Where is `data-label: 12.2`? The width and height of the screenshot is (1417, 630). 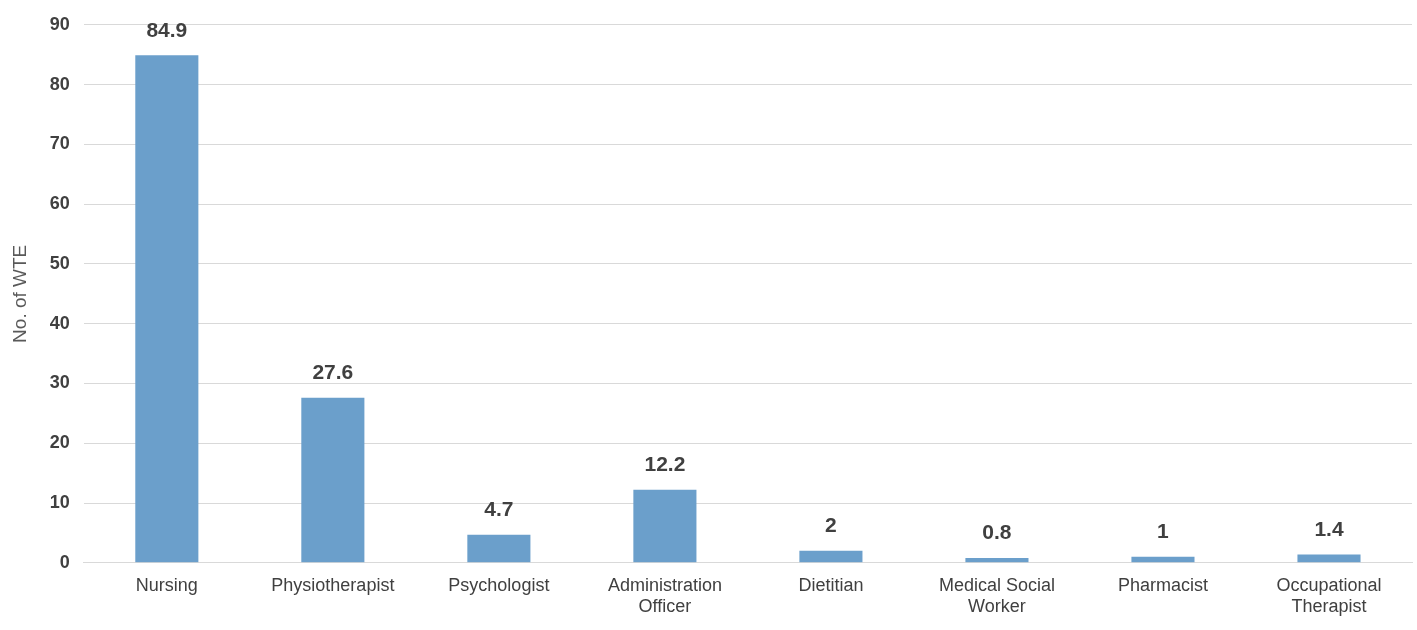 data-label: 12.2 is located at coordinates (665, 464).